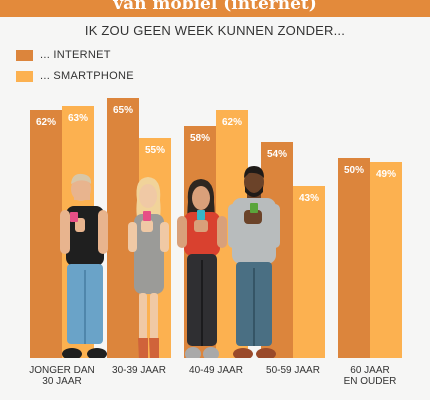 This screenshot has height=400, width=430. What do you see at coordinates (87, 76) in the screenshot?
I see `legend-label-smartphone: ... SMARTPHONE` at bounding box center [87, 76].